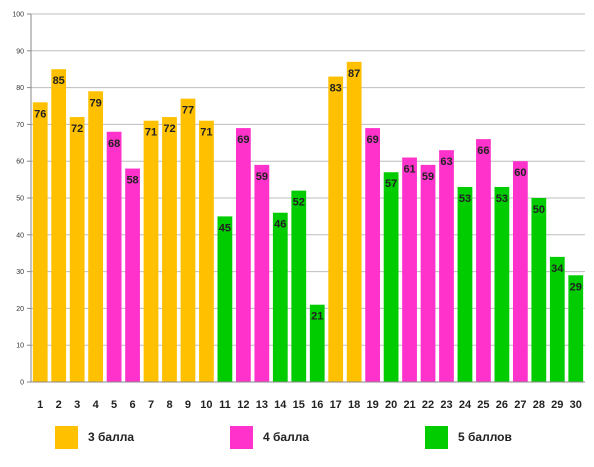 This screenshot has width=594, height=467. I want to click on data-label-26: 53, so click(502, 199).